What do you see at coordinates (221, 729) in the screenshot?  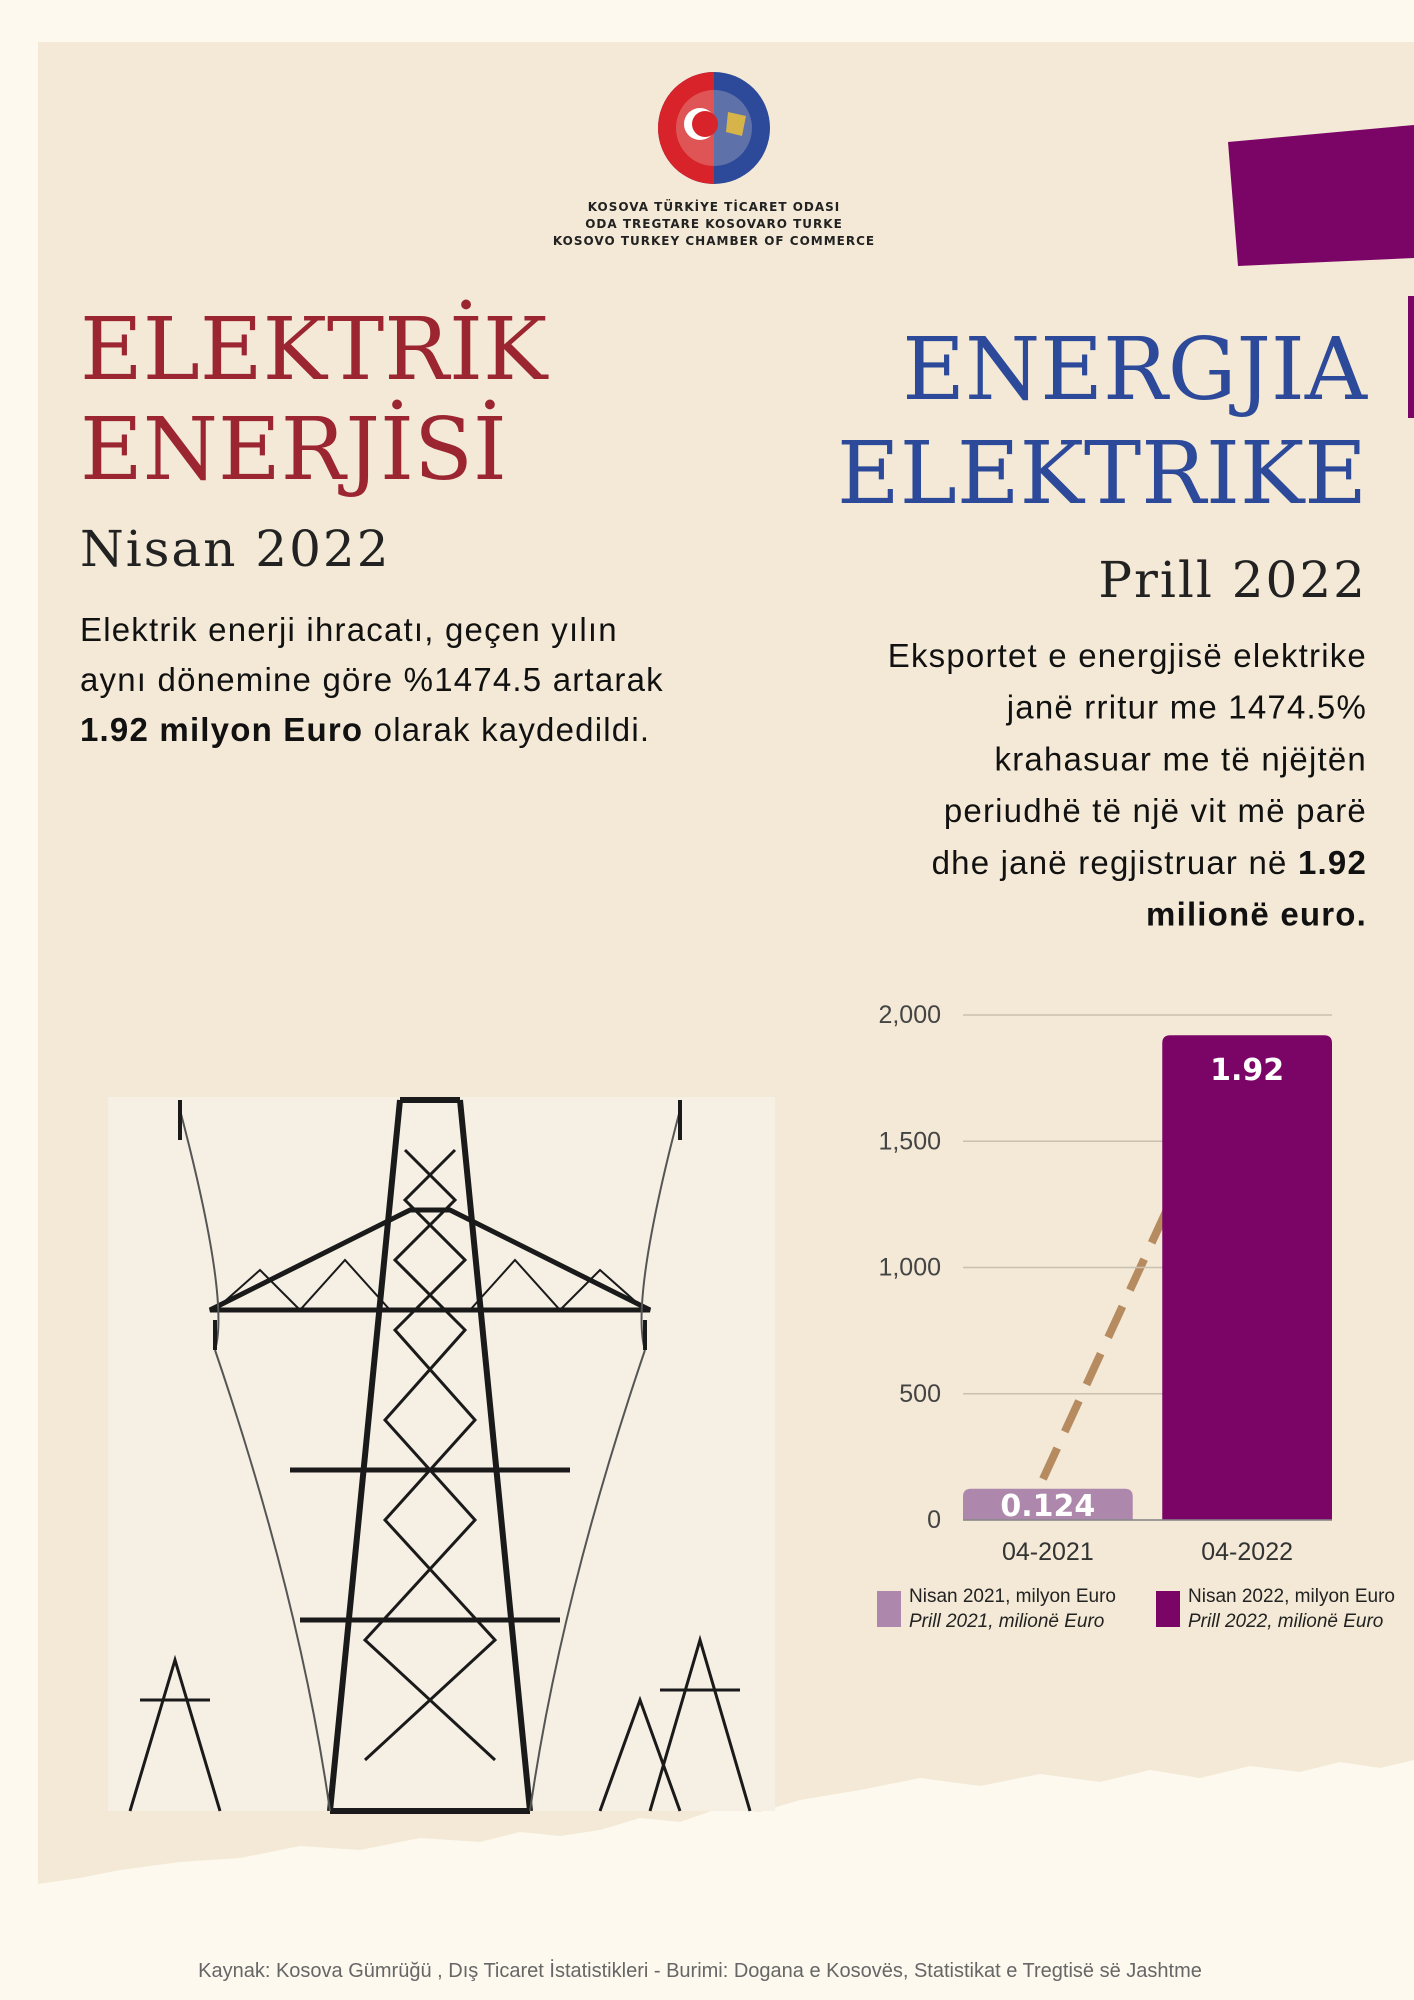 I see `paragraph-text: 1.92 milyon Euro` at bounding box center [221, 729].